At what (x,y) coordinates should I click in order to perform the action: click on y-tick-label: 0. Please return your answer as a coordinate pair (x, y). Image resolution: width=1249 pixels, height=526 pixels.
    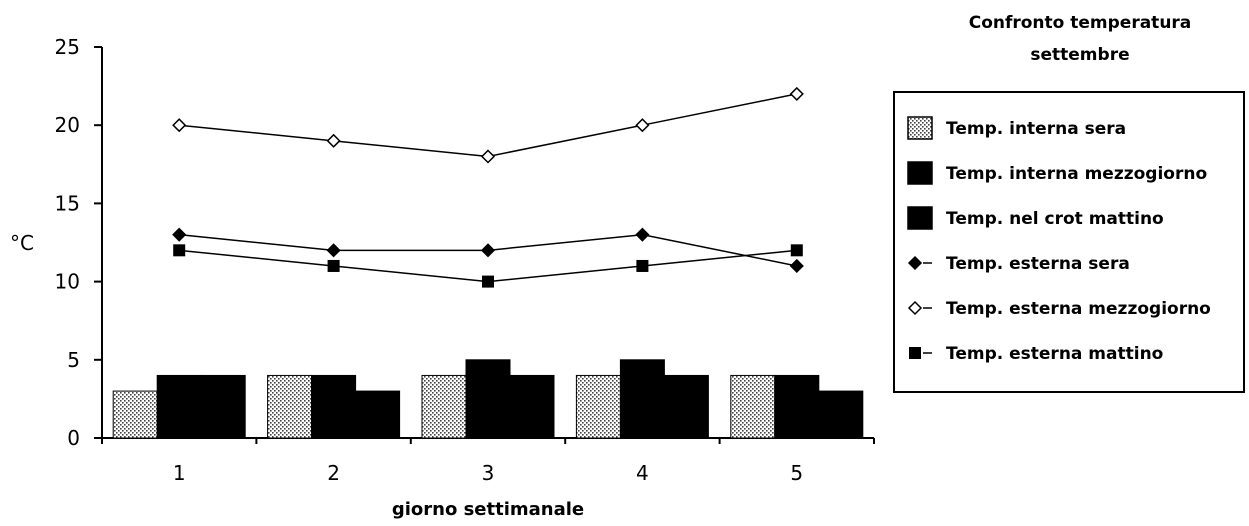
    Looking at the image, I should click on (73, 438).